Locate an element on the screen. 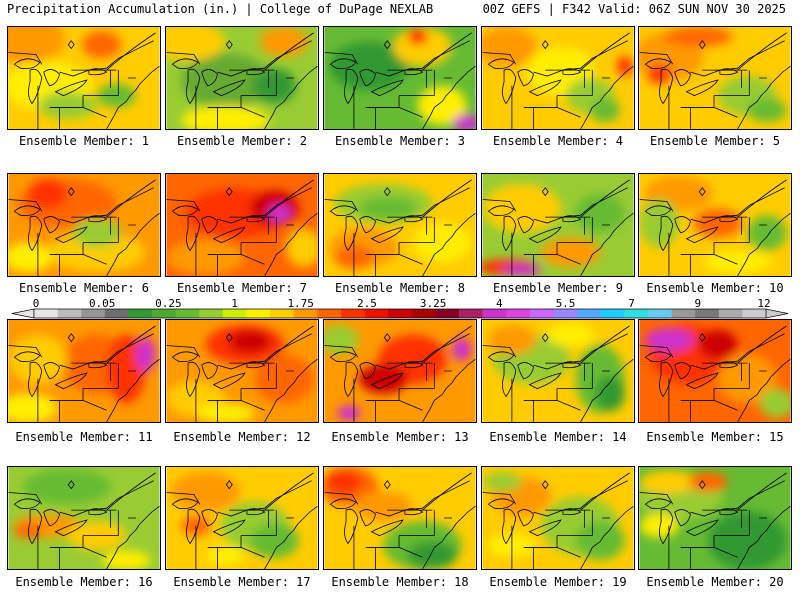  colorbar-tick-label: 3.25 is located at coordinates (433, 303).